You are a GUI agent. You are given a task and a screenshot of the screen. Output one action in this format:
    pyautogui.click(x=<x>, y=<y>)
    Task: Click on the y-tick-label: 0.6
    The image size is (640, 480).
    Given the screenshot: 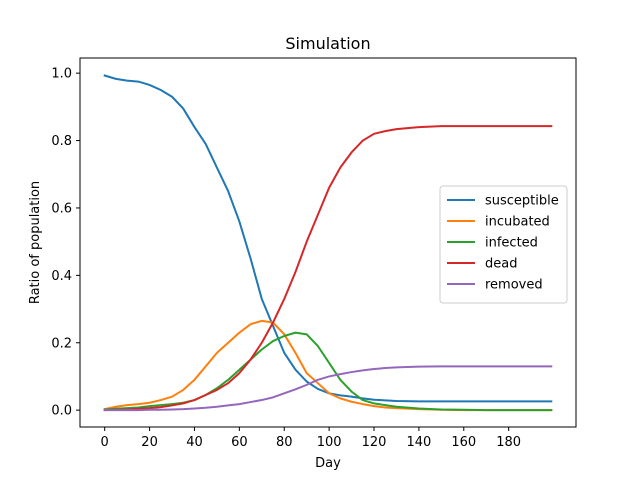 What is the action you would take?
    pyautogui.click(x=61, y=208)
    